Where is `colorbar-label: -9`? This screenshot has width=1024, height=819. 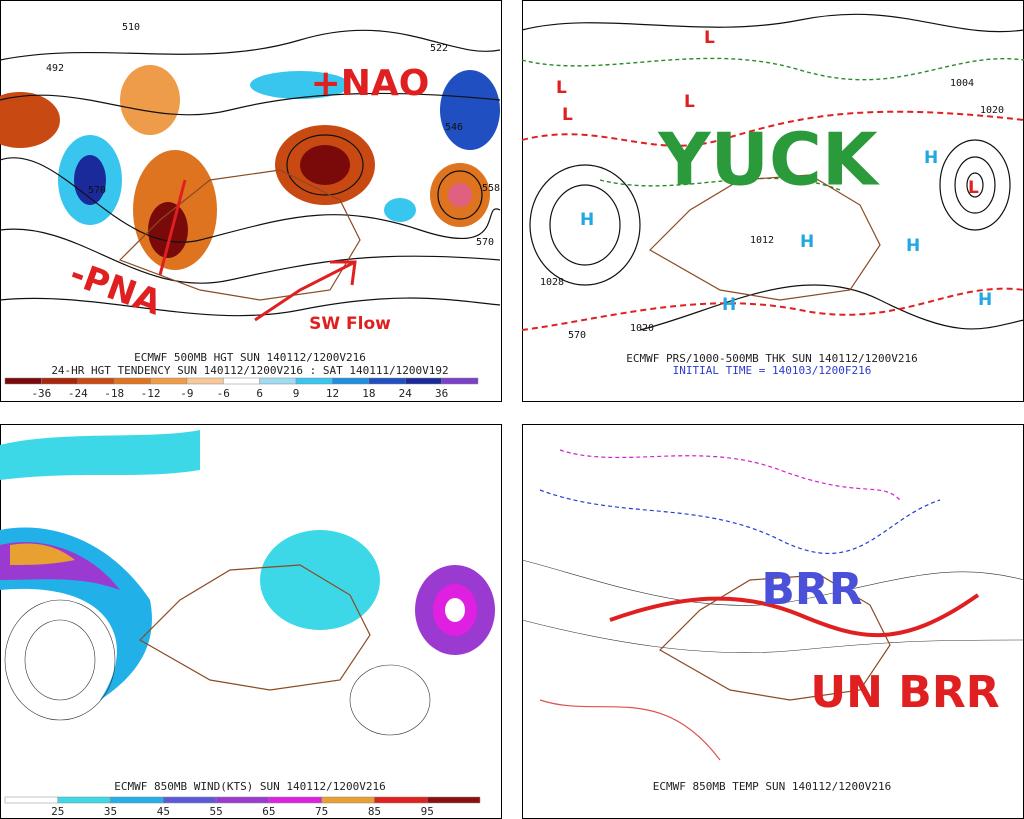
colorbar-label: -9 is located at coordinates (186, 393).